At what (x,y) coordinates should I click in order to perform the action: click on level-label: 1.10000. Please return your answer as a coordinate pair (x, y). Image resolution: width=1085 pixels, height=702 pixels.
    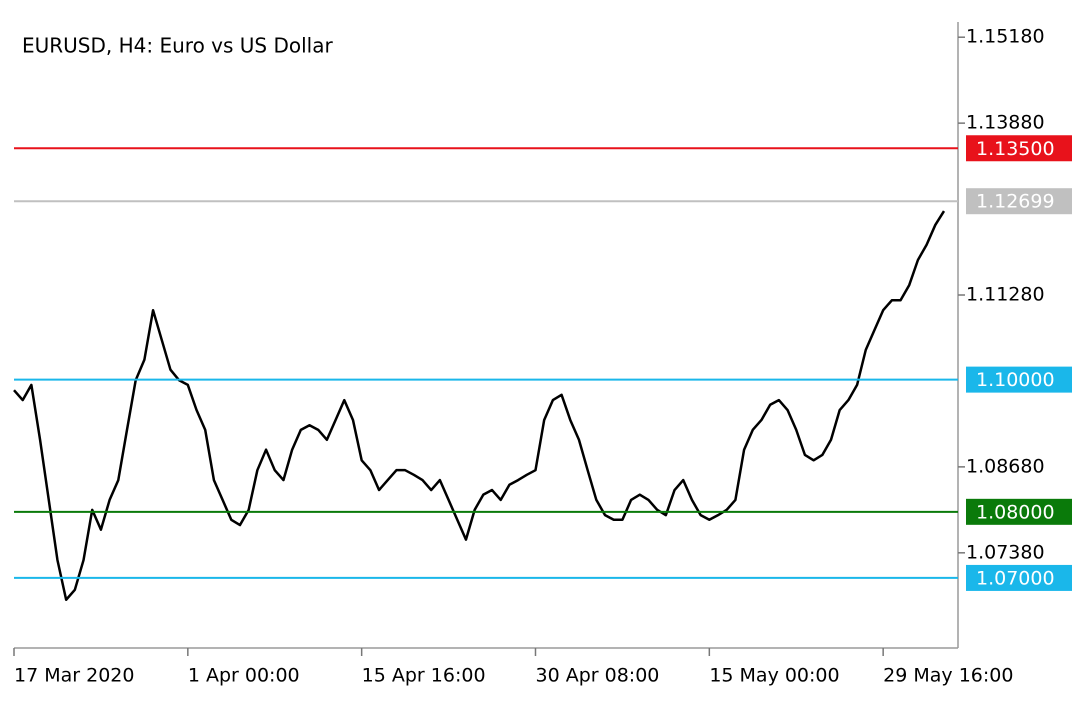
    Looking at the image, I should click on (1015, 380).